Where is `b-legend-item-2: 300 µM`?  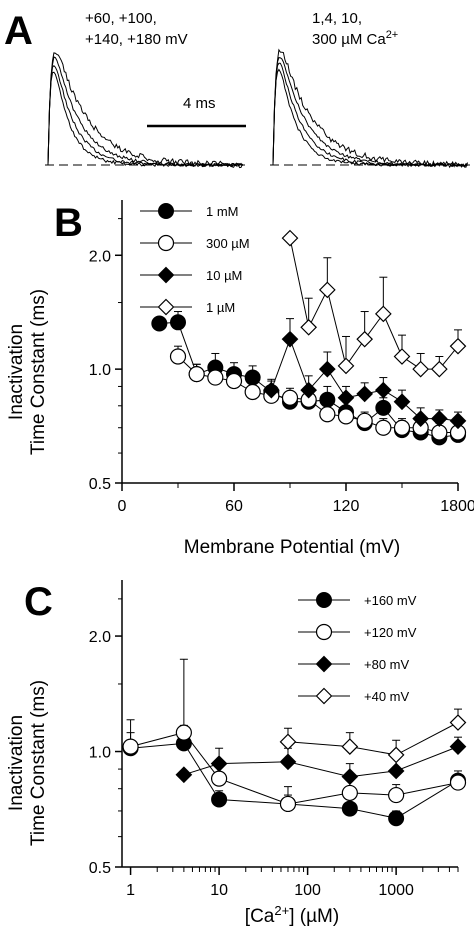
b-legend-item-2: 300 µM is located at coordinates (195, 243).